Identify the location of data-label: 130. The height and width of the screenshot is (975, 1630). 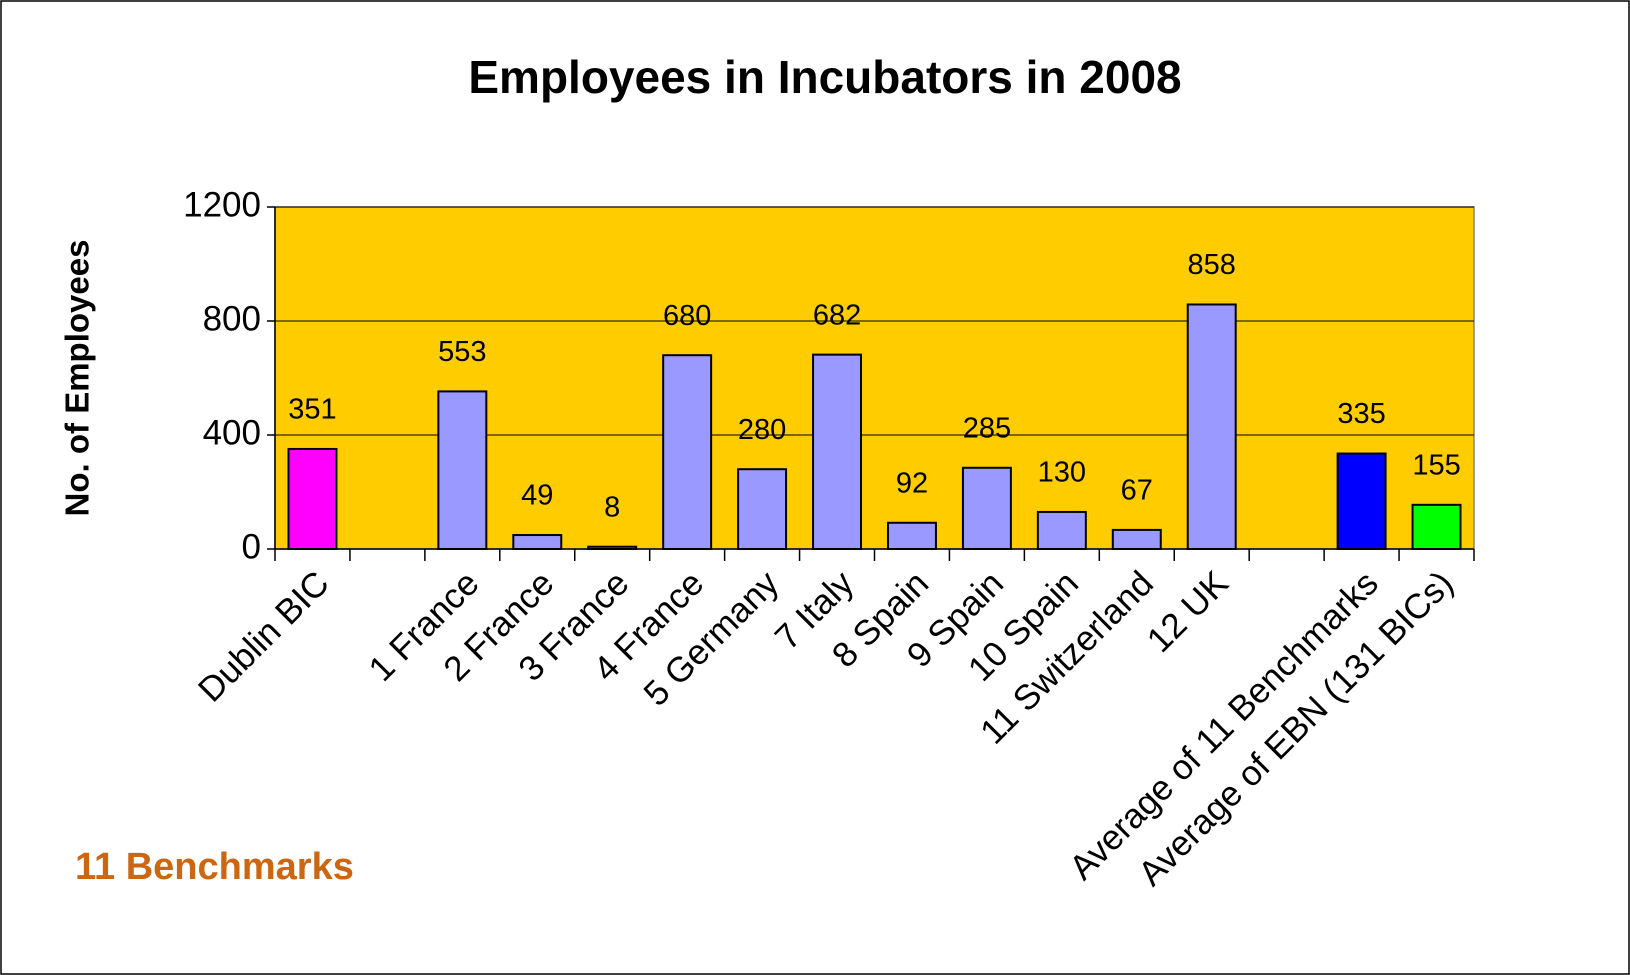
(1062, 473).